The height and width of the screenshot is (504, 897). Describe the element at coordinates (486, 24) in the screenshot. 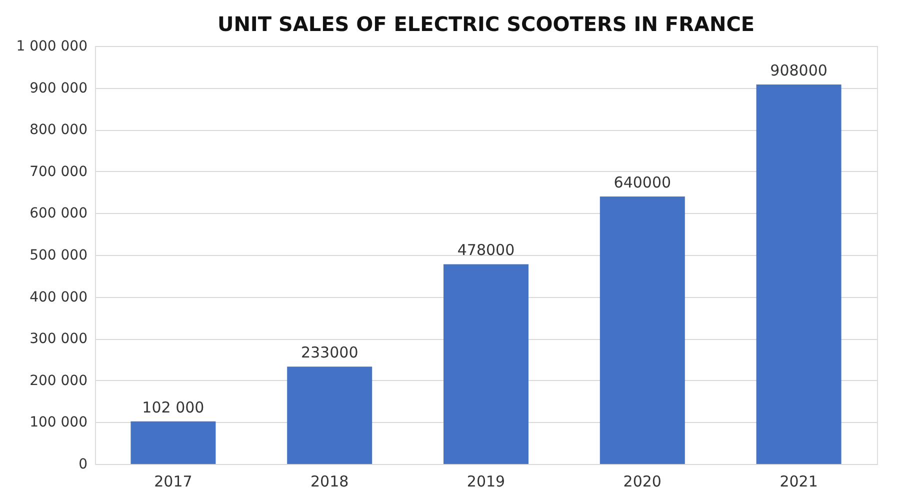

I see `chart-title: UNIT SALES OF ELECTRIC SCOOTERS IN FRANCE` at that location.